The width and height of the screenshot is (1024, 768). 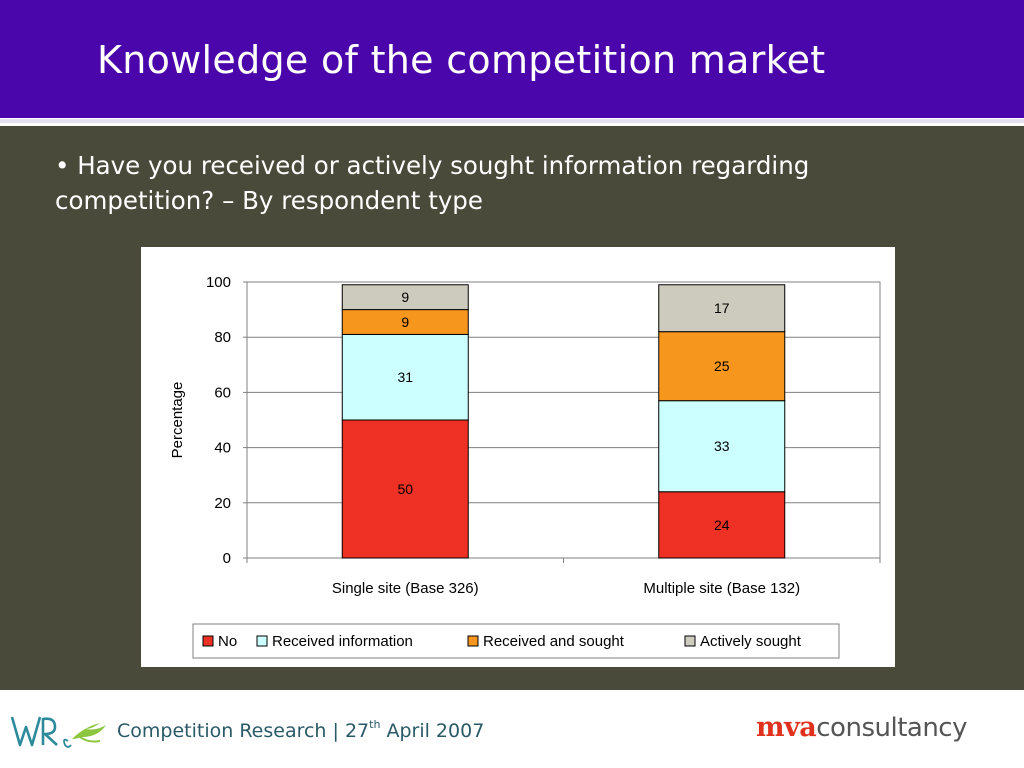 What do you see at coordinates (405, 588) in the screenshot?
I see `x-tick-label: Single site (Base 326)` at bounding box center [405, 588].